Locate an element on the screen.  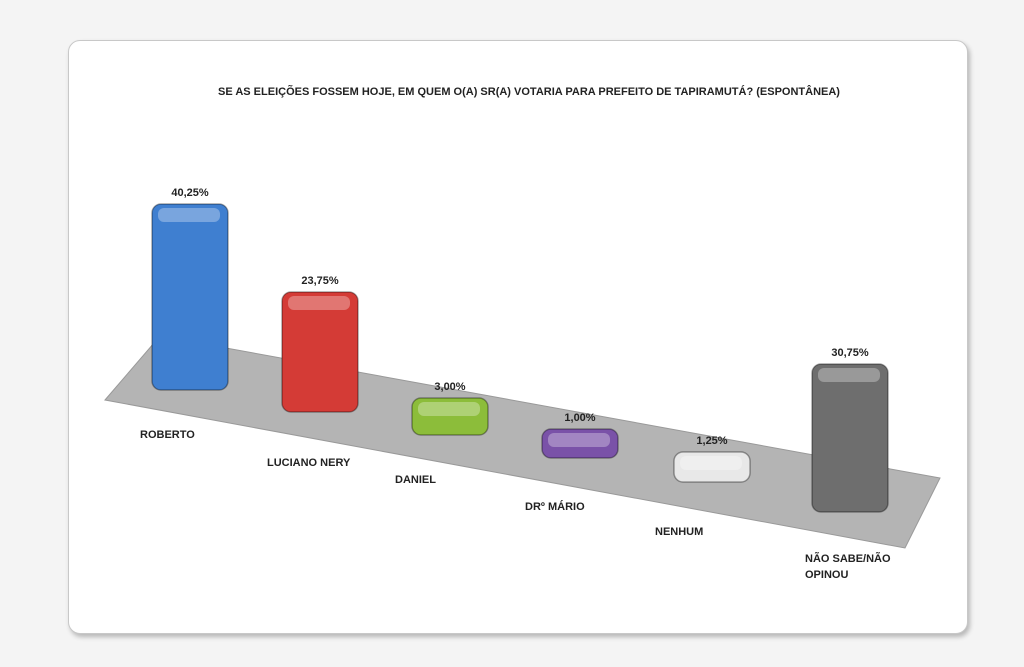
category-label: ROBERTO is located at coordinates (167, 435).